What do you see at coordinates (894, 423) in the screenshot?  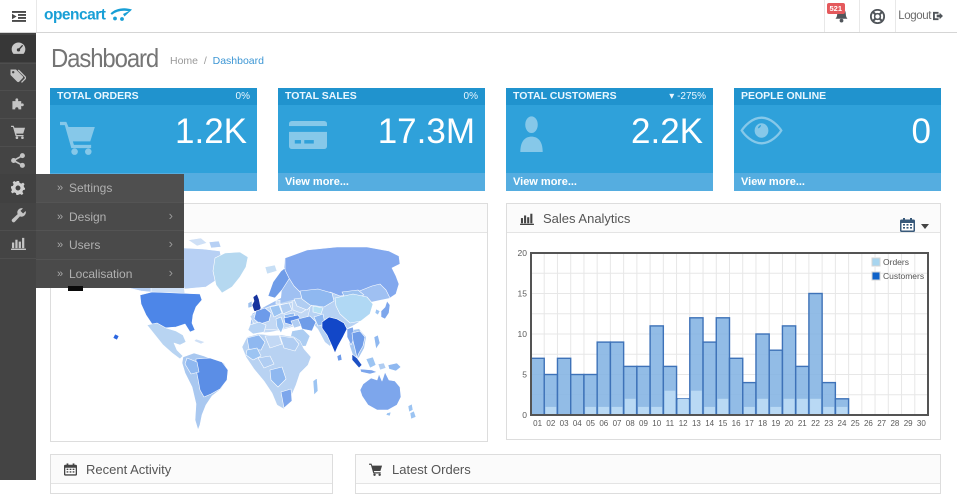 I see `svg-text: 28` at bounding box center [894, 423].